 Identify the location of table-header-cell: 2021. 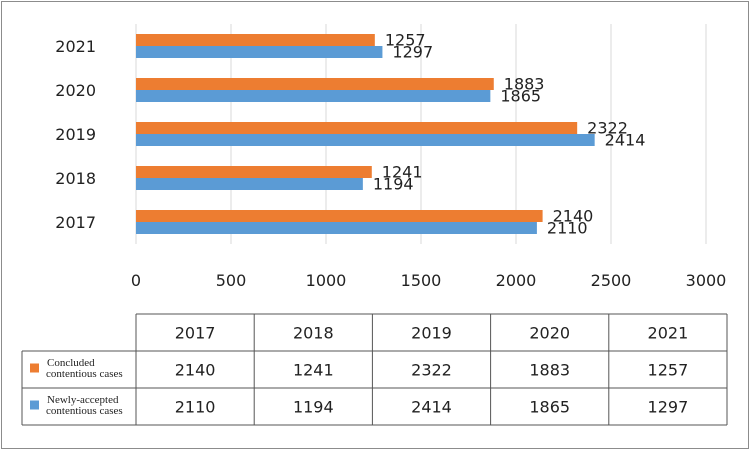
(668, 333).